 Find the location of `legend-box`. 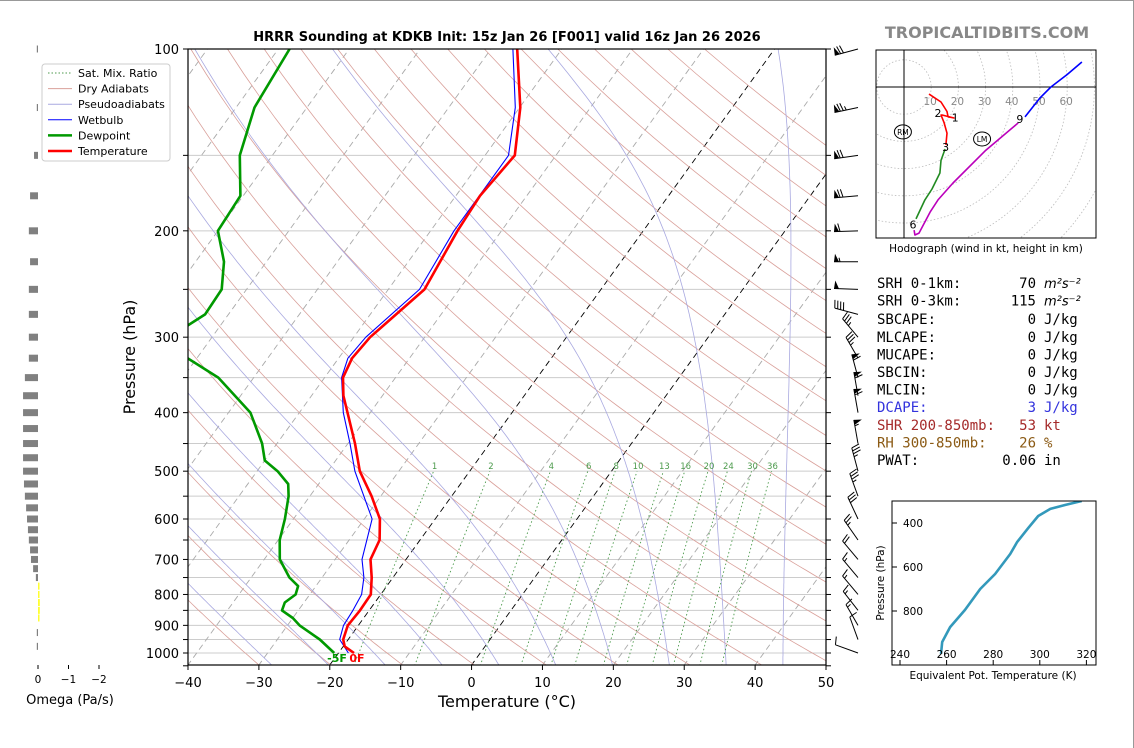

legend-box is located at coordinates (106, 112).